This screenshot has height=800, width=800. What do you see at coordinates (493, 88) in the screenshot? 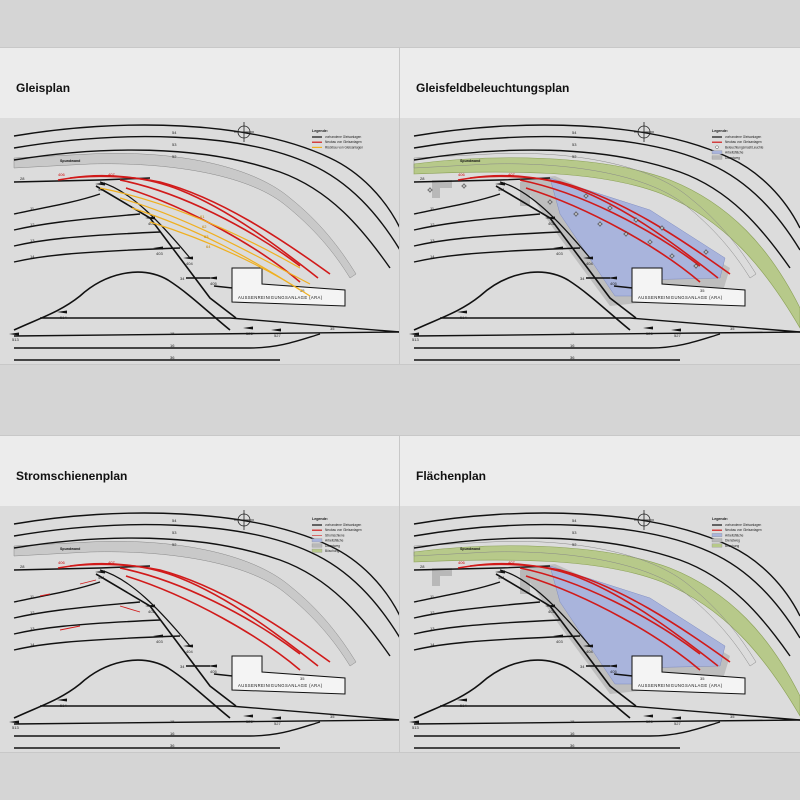
I see `panel-title: Gleisfeldbeleuchtungsplan` at bounding box center [493, 88].